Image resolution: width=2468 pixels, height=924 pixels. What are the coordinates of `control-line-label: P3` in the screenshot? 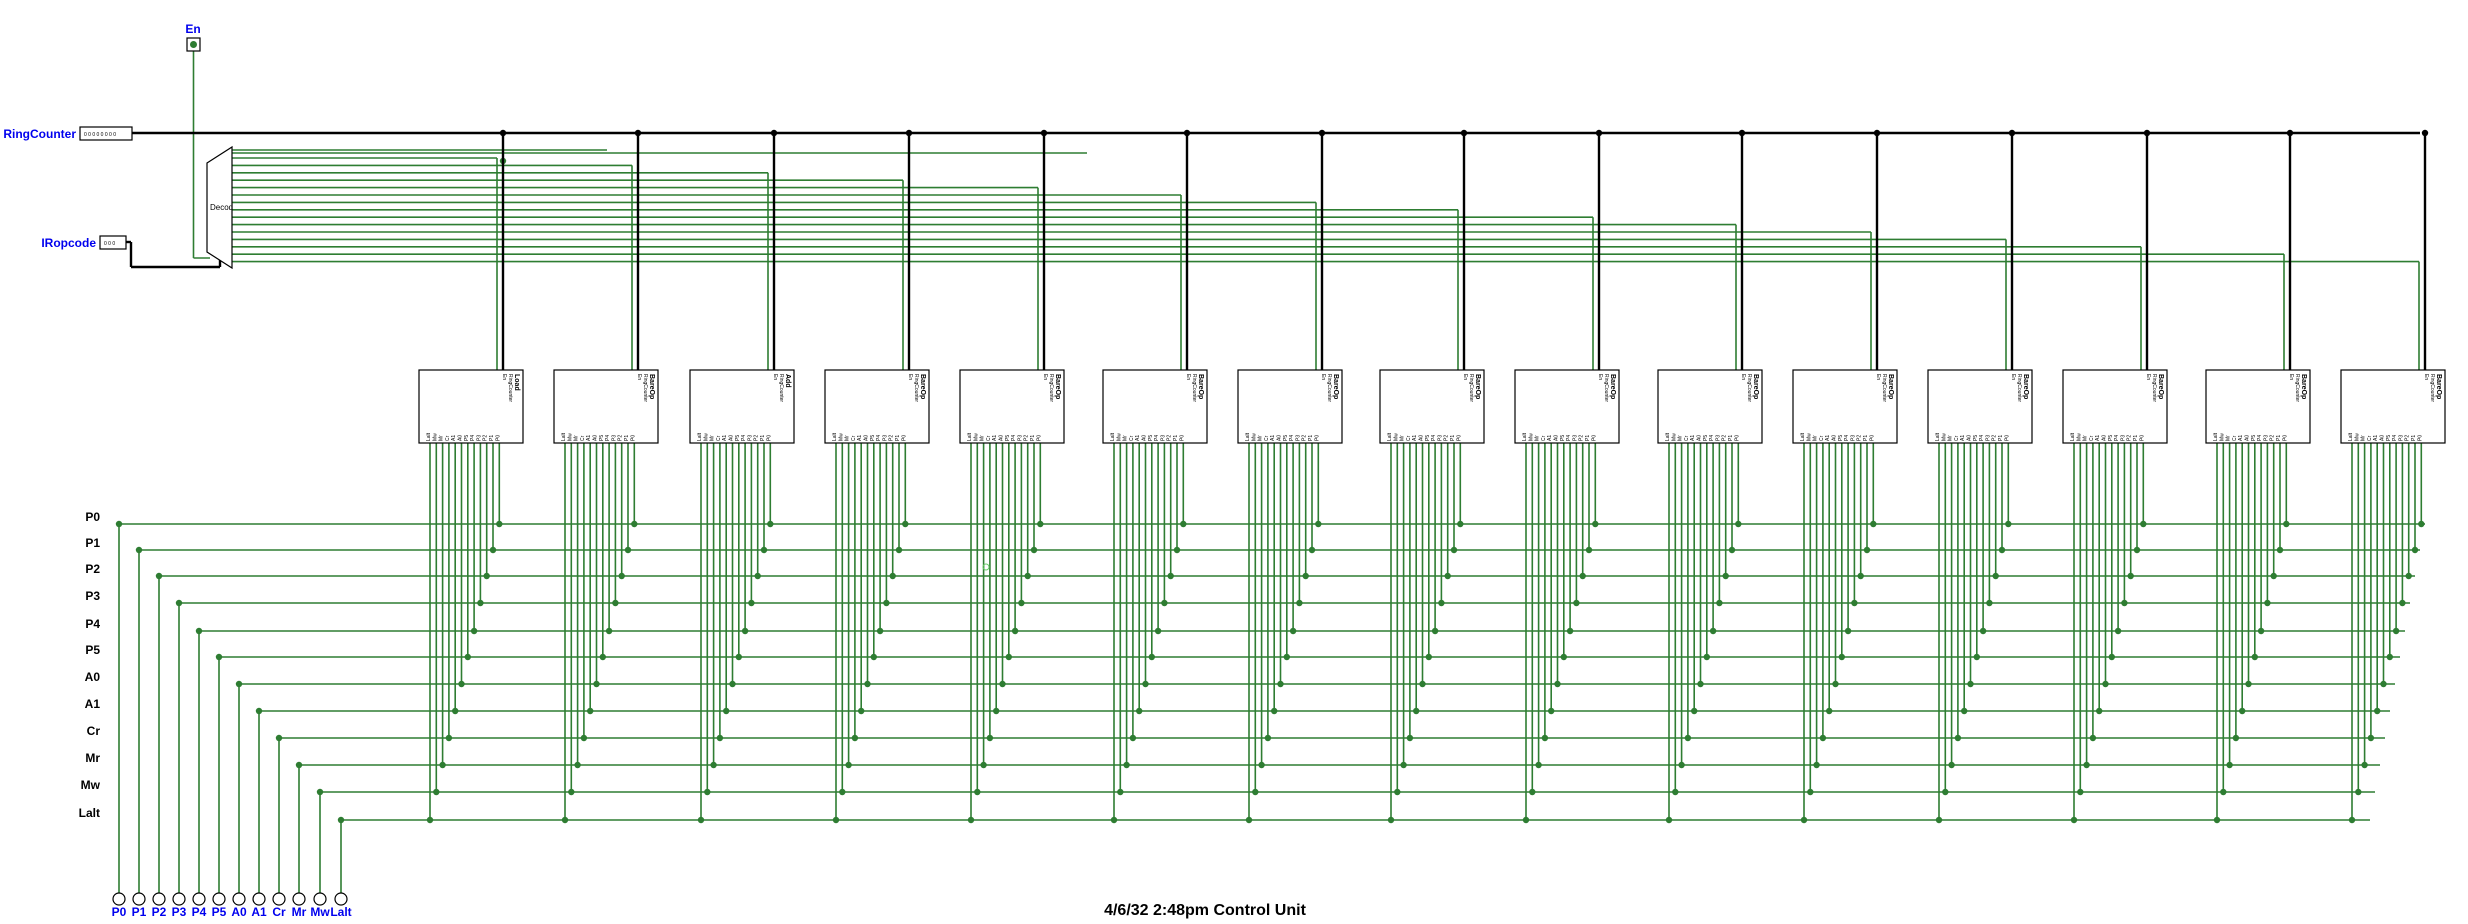 It's located at (92, 596).